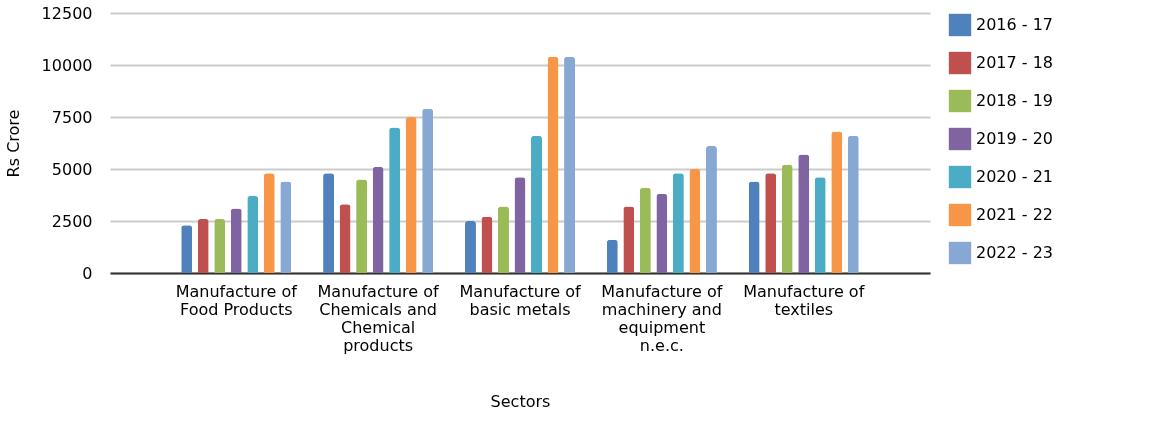 Image resolution: width=1164 pixels, height=438 pixels. Describe the element at coordinates (1015, 100) in the screenshot. I see `legend-label: 2018 - 19` at that location.